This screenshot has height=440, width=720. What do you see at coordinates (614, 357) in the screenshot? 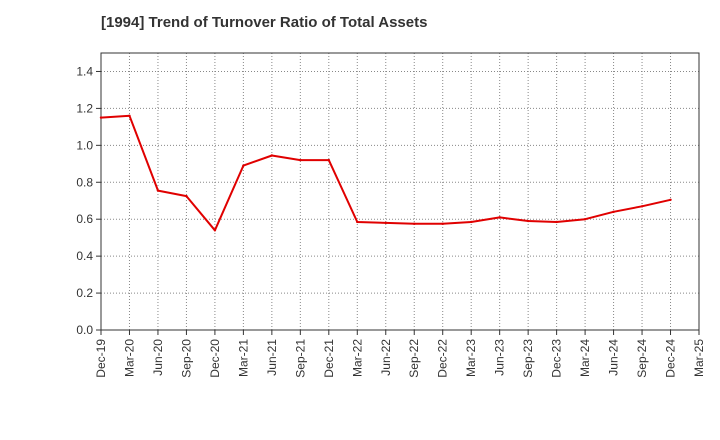
I see `x-tick-label: Jun-24` at bounding box center [614, 357].